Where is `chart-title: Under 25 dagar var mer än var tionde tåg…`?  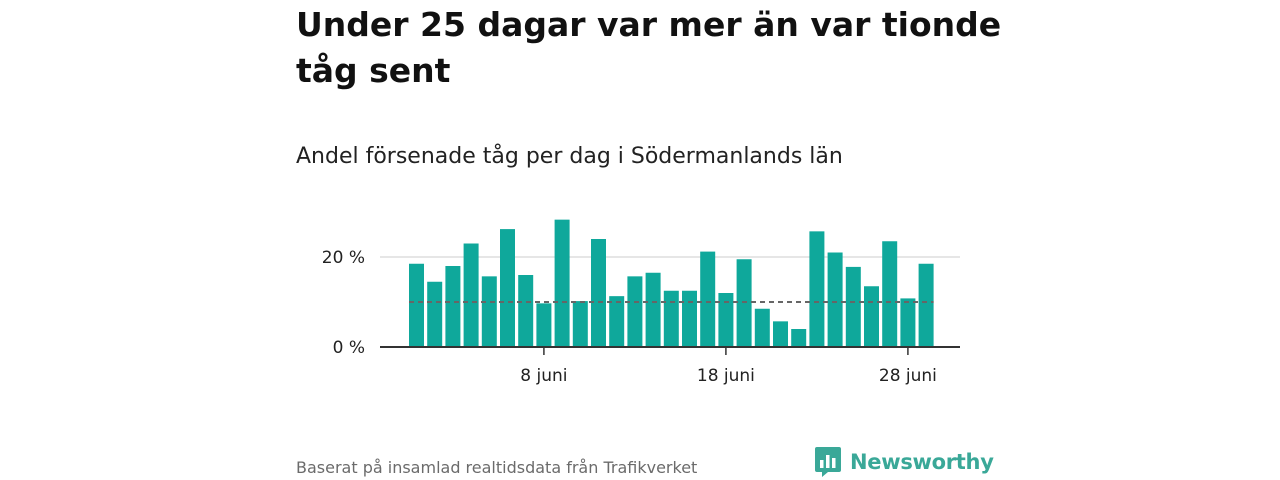
chart-title: Under 25 dagar var mer än var tionde tåg… is located at coordinates (649, 47).